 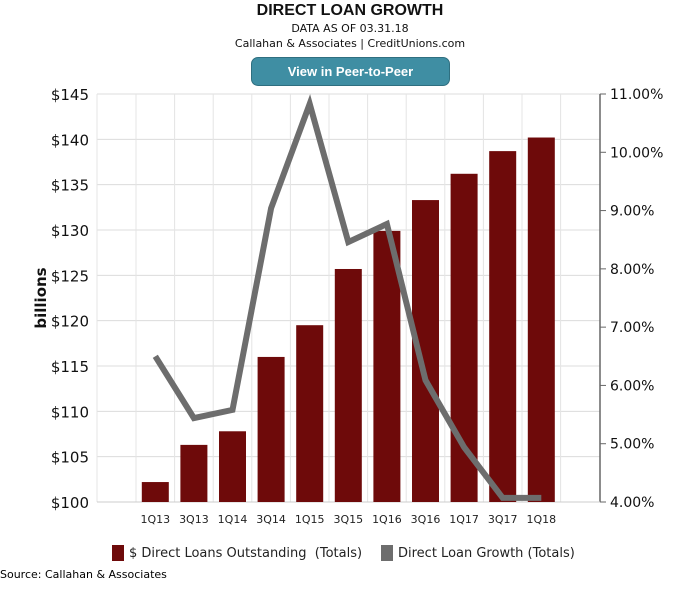 What do you see at coordinates (348, 385) in the screenshot?
I see `bar-3Q15` at bounding box center [348, 385].